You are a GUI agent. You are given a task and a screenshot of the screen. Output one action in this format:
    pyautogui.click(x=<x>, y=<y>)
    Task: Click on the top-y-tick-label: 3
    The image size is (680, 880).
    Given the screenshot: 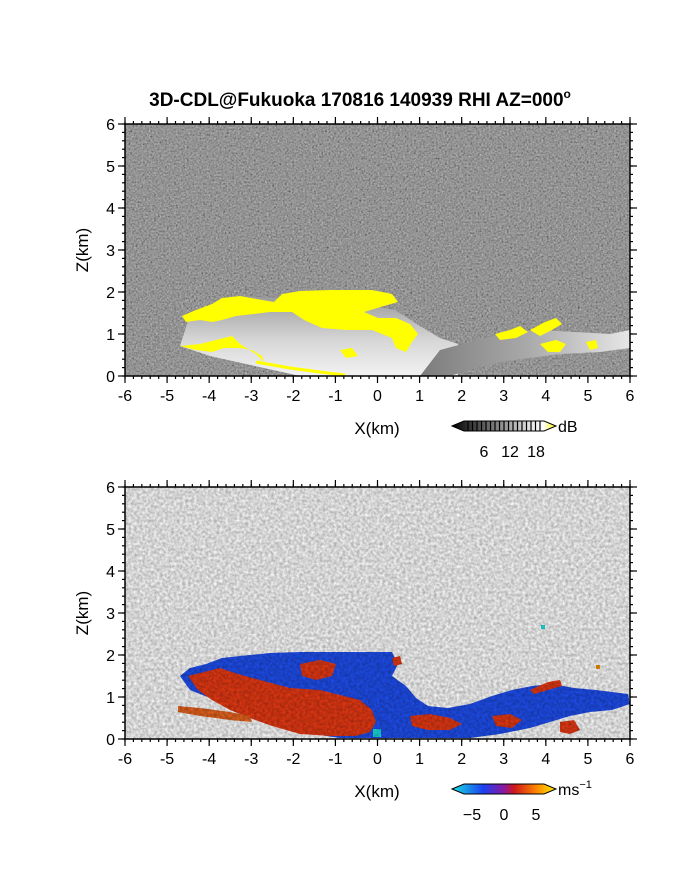 What is the action you would take?
    pyautogui.click(x=110, y=251)
    